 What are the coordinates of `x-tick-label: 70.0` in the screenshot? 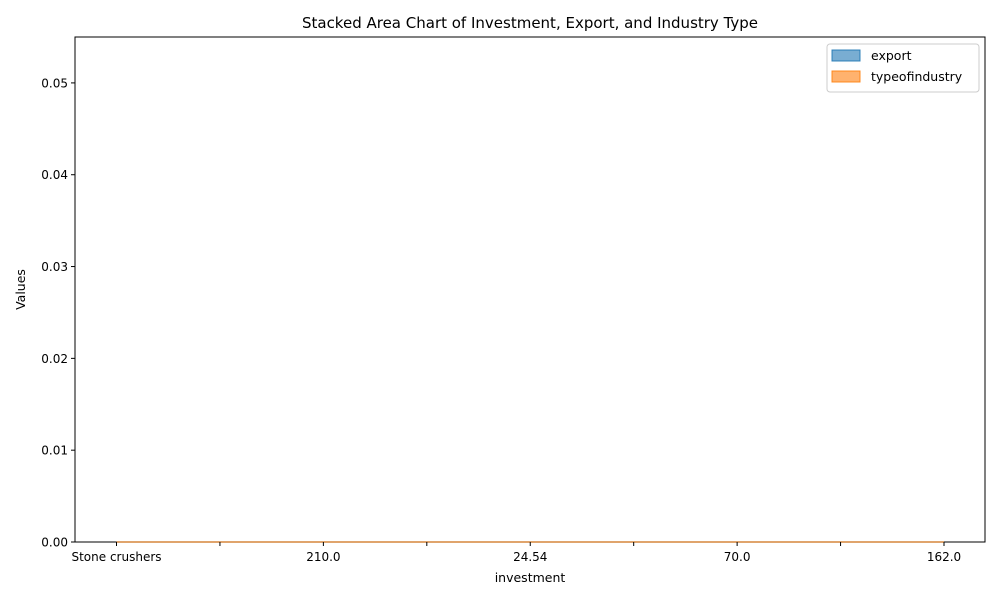 It's located at (737, 557).